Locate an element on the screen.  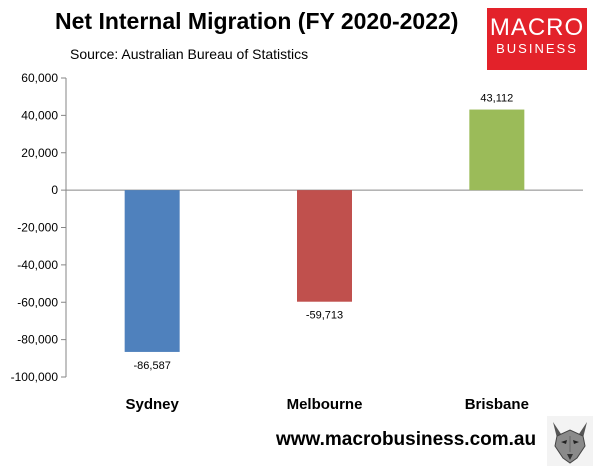
logo-line-2: BUSINESS is located at coordinates (537, 48).